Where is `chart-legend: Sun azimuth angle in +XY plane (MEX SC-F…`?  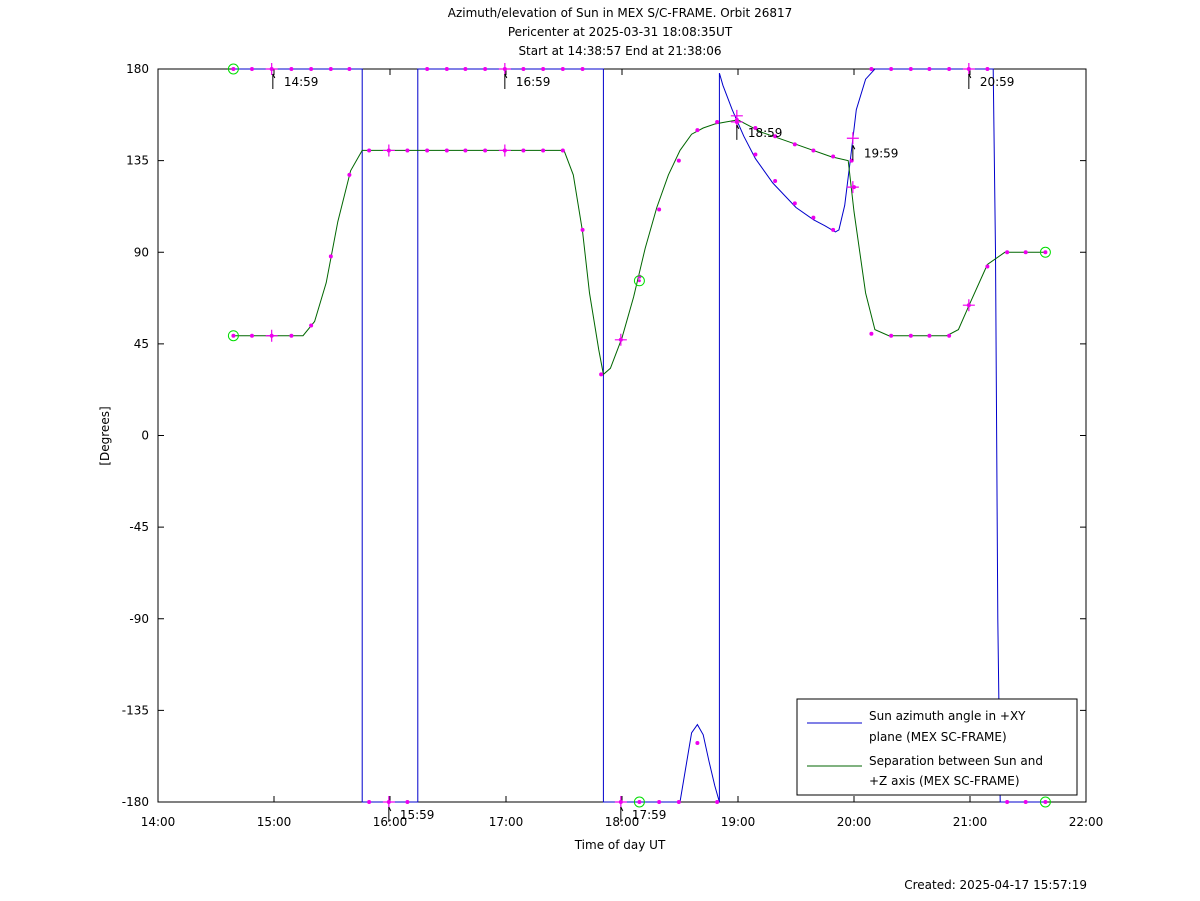
chart-legend: Sun azimuth angle in +XY plane (MEX SC-F… is located at coordinates (937, 747).